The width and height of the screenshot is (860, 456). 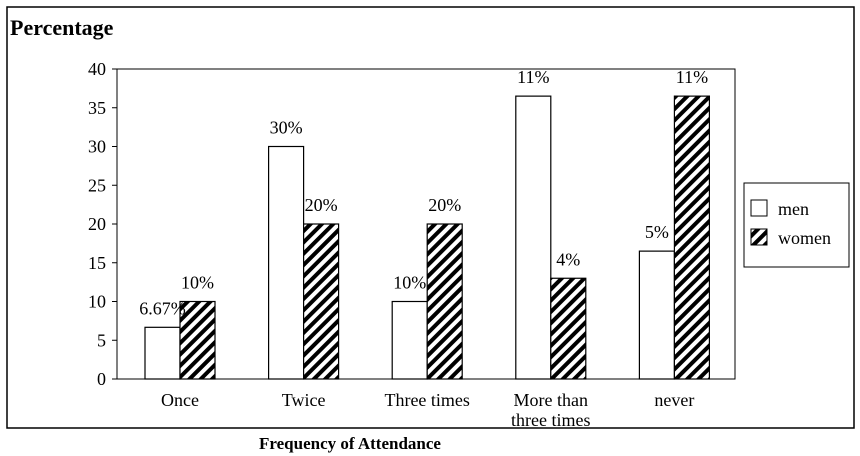 I want to click on y-tick-label: 40, so click(x=97, y=69).